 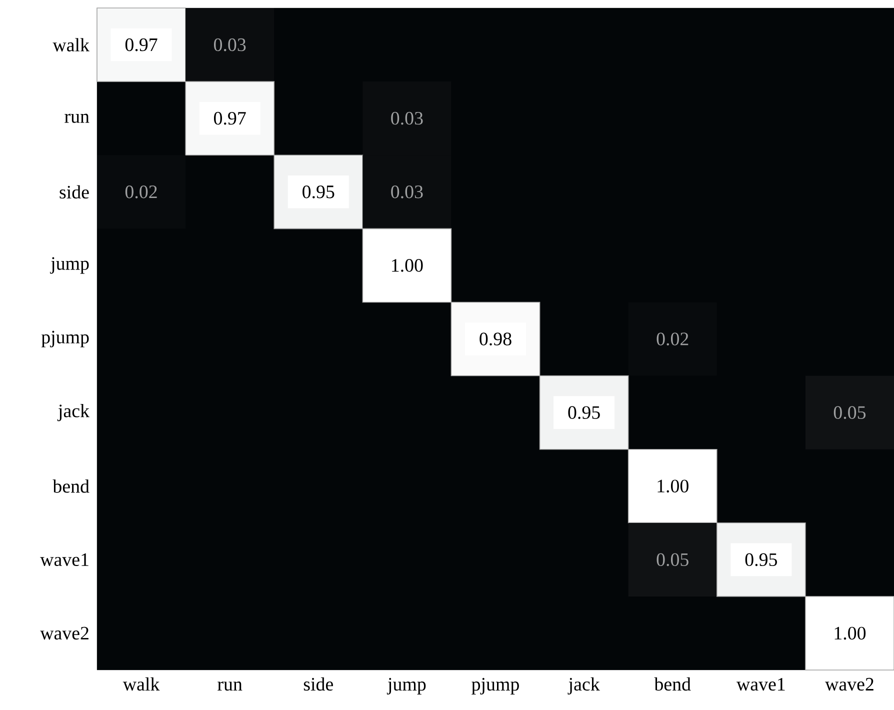 I want to click on y-tick-label: bend, so click(x=71, y=486).